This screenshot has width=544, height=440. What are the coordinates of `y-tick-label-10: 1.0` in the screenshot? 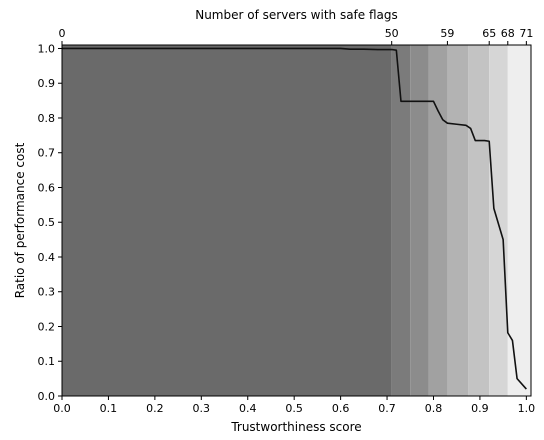 It's located at (47, 48).